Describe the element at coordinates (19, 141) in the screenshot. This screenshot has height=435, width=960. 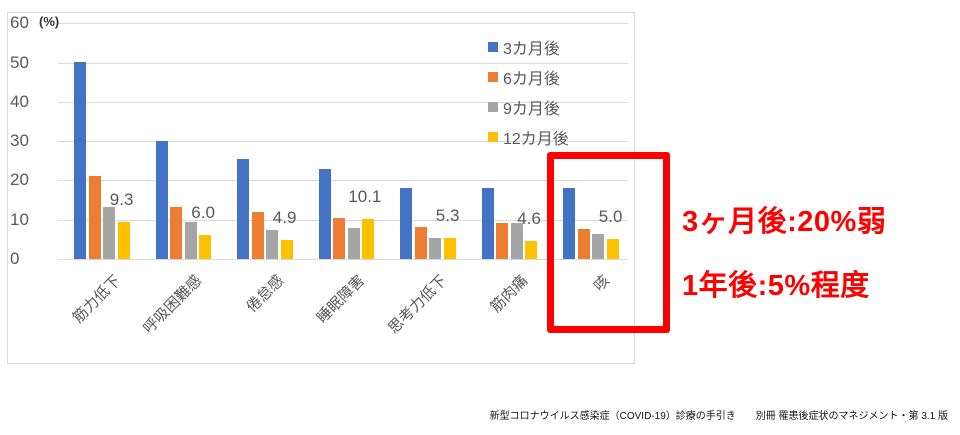
I see `y-tick-label: 30` at that location.